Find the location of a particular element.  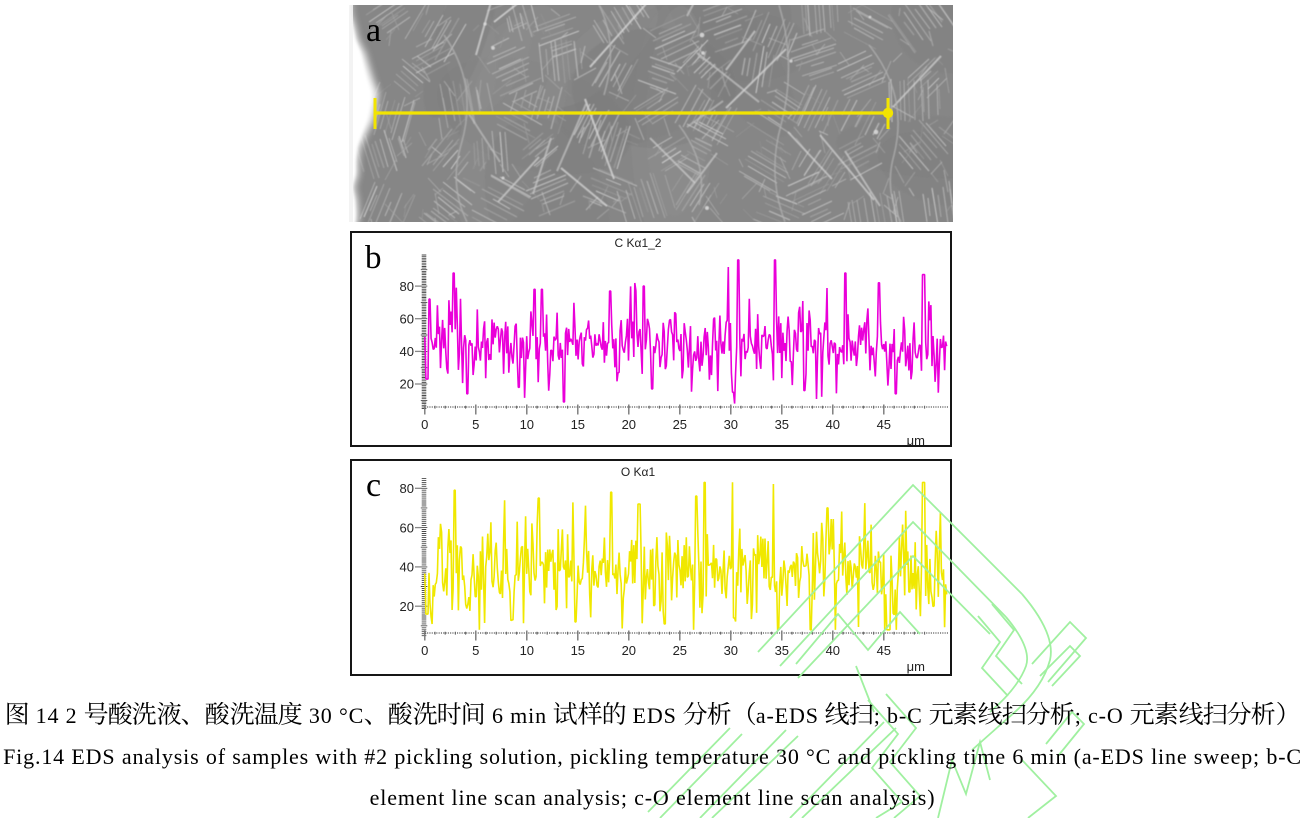

svg-text: C Kα1_2 is located at coordinates (638, 243).